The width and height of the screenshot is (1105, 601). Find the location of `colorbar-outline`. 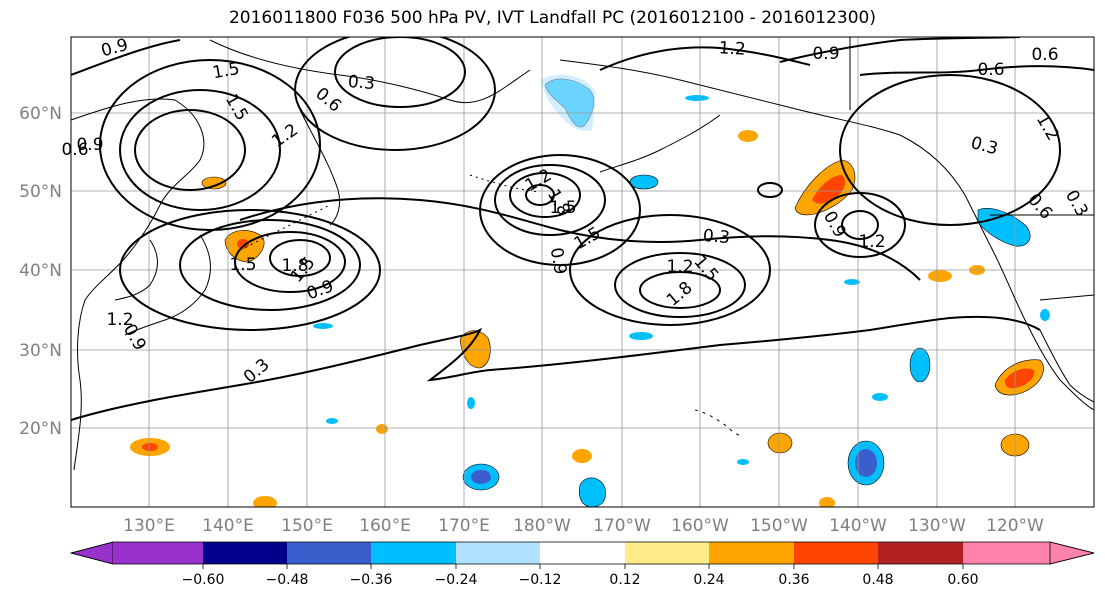

colorbar-outline is located at coordinates (582, 553).